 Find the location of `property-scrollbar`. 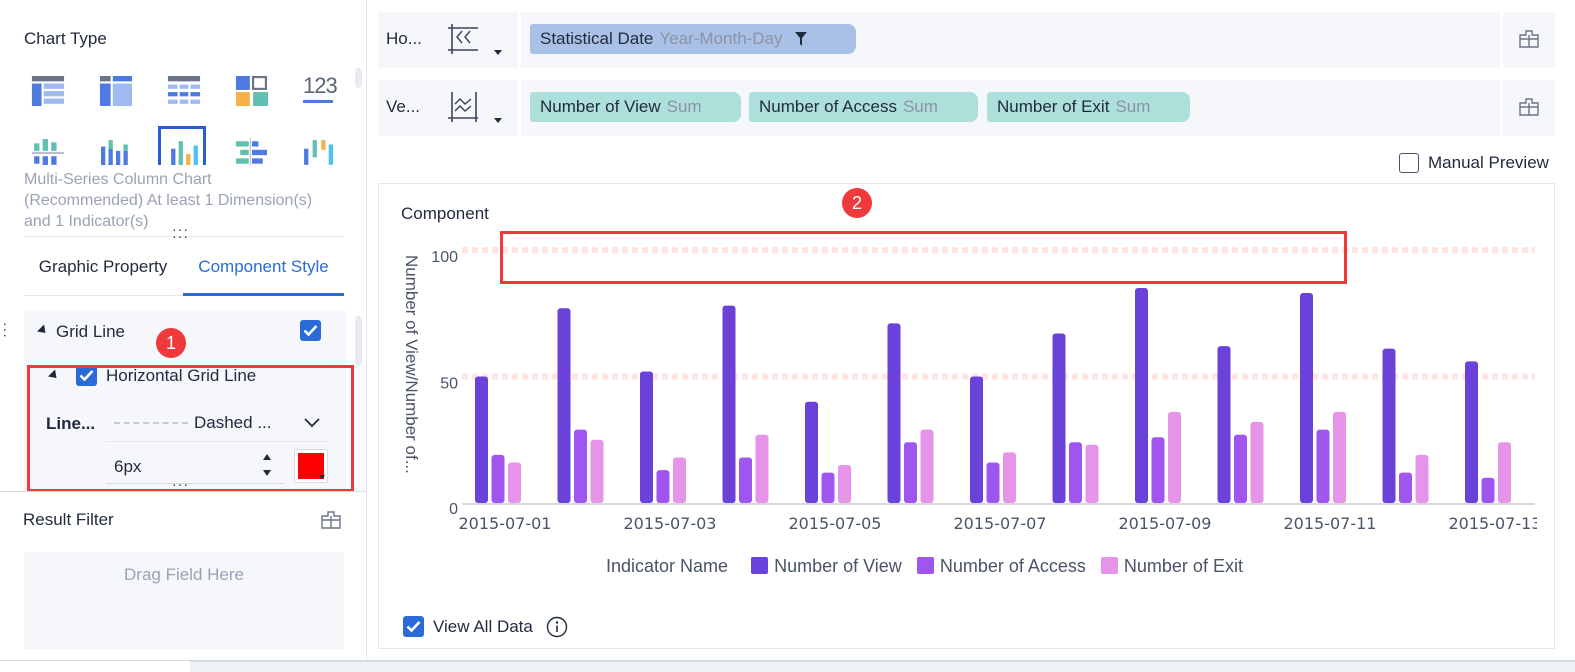

property-scrollbar is located at coordinates (358, 341).